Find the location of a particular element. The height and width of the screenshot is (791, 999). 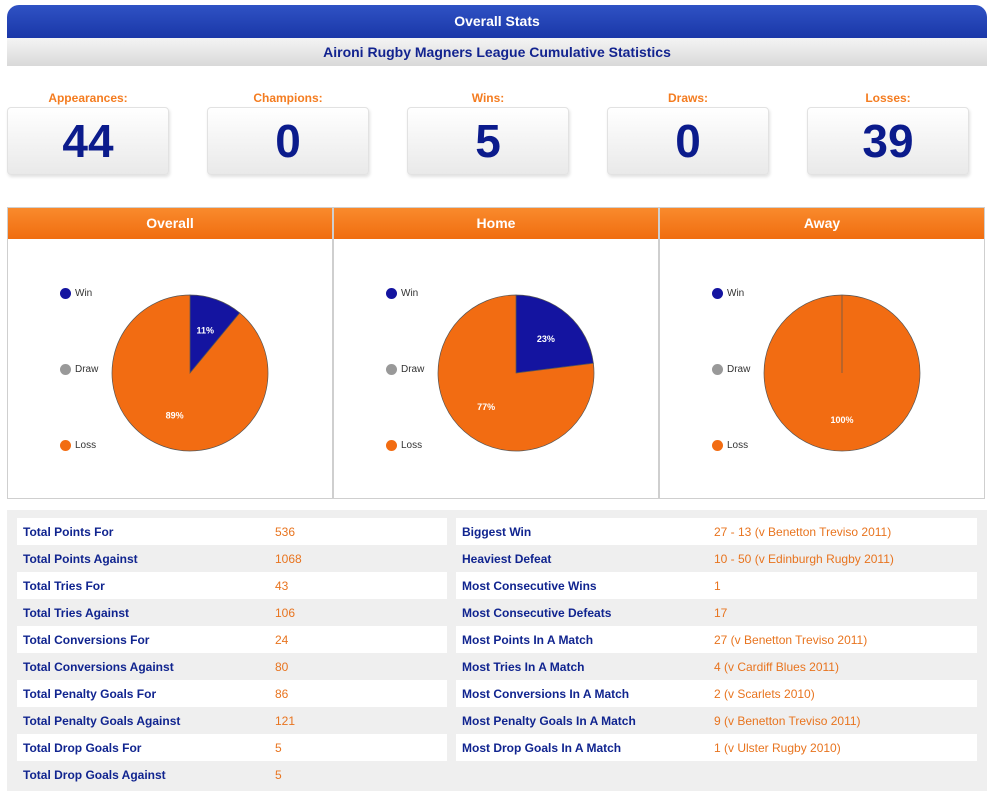

table-row: Total Penalty Goals For 86 is located at coordinates (232, 693).